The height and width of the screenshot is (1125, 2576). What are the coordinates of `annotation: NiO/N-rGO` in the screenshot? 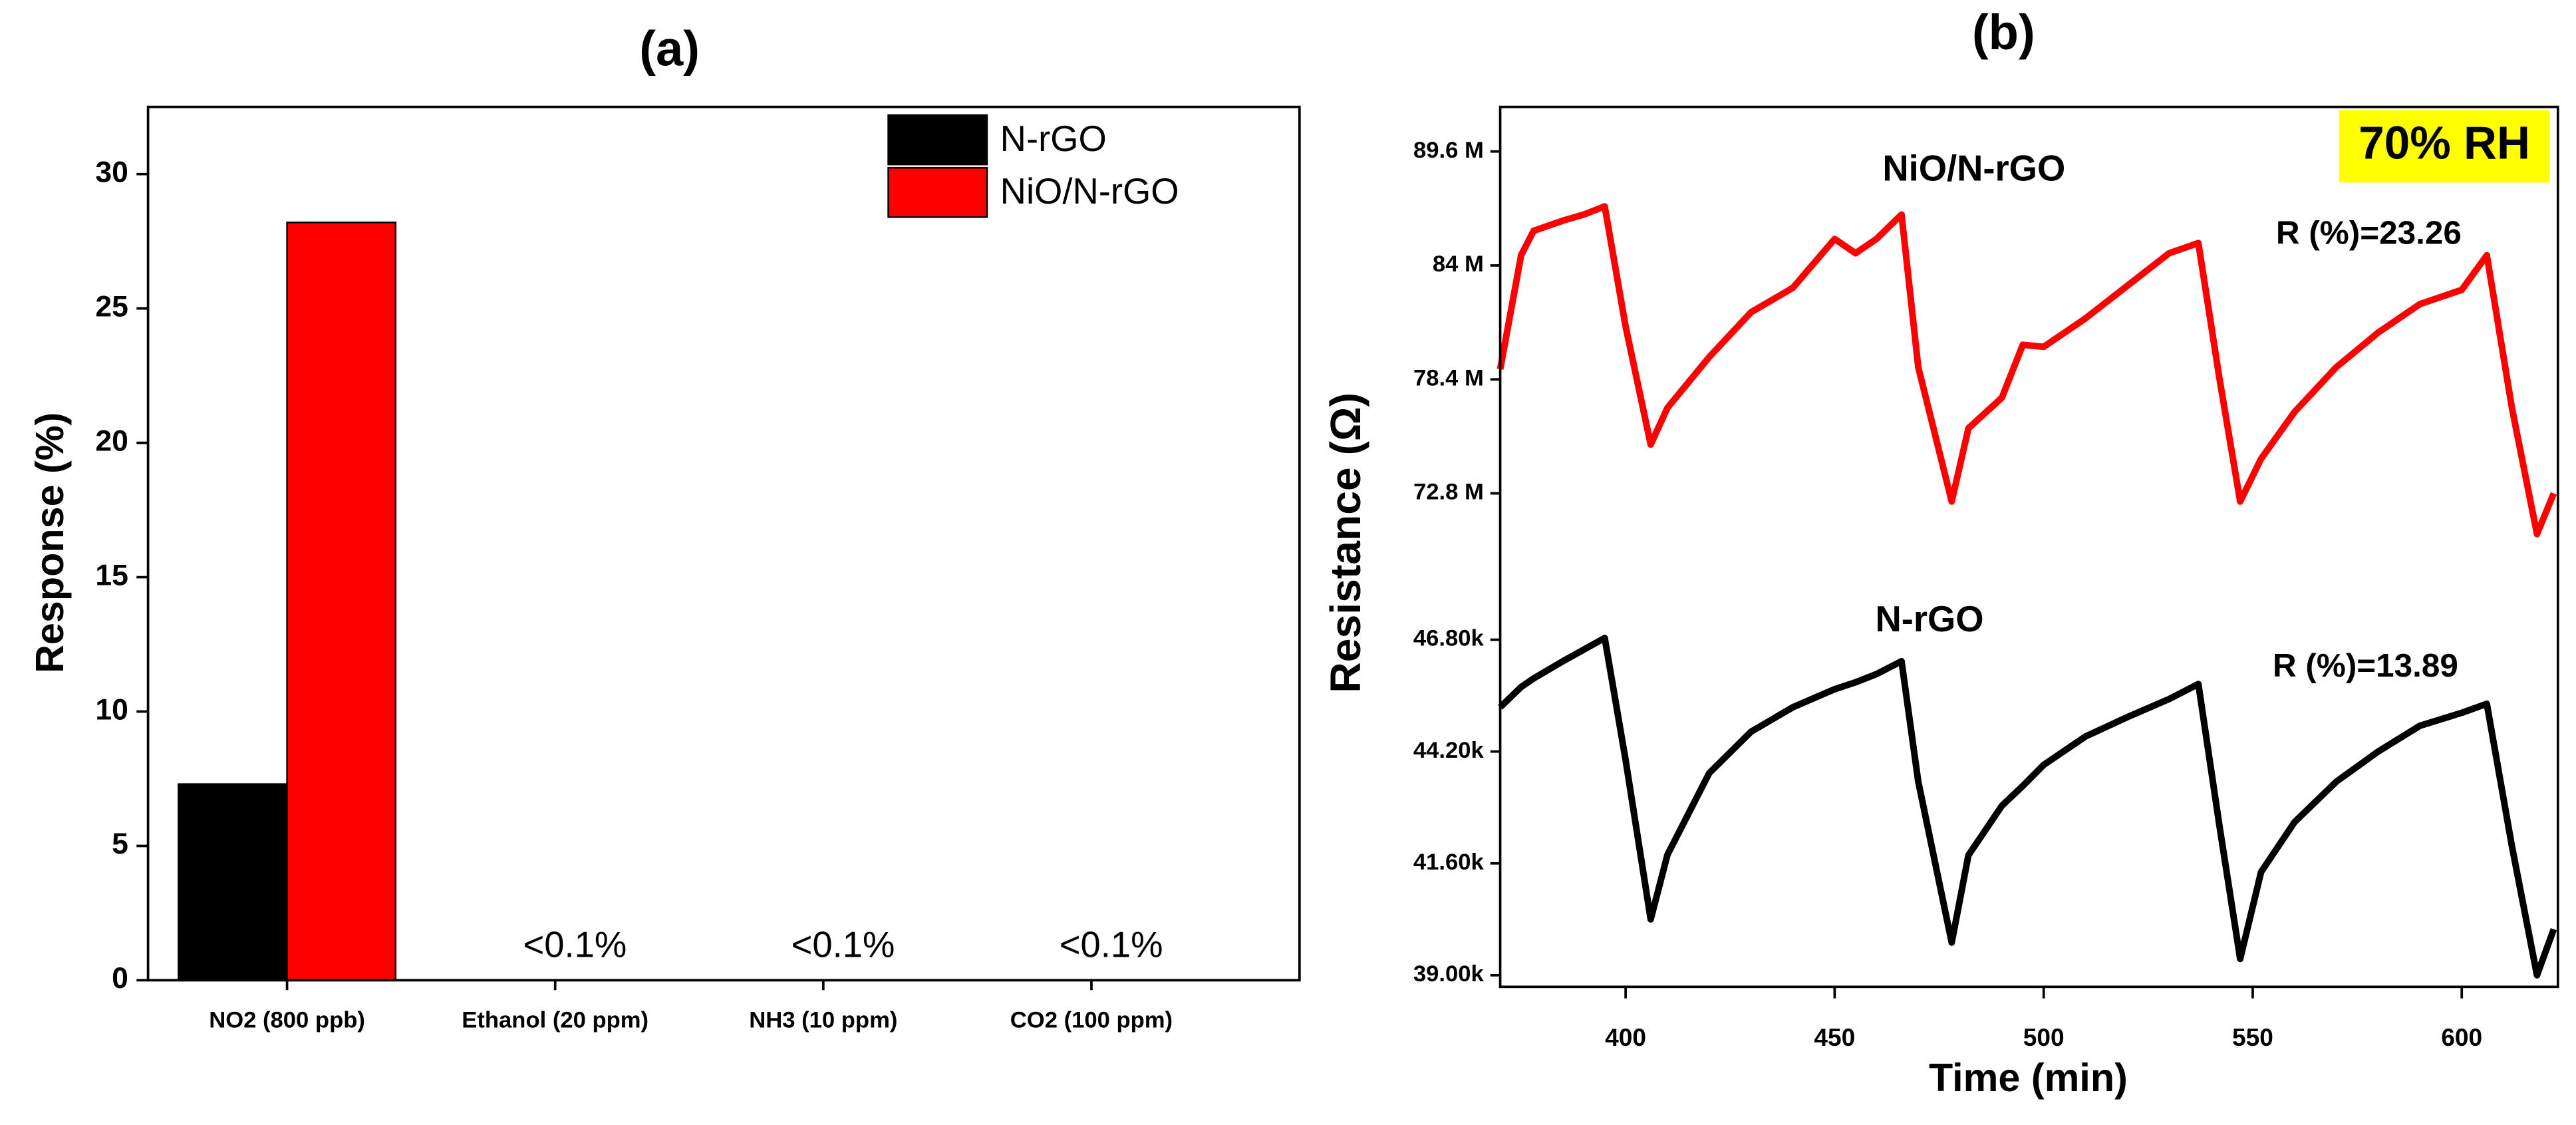 It's located at (1973, 168).